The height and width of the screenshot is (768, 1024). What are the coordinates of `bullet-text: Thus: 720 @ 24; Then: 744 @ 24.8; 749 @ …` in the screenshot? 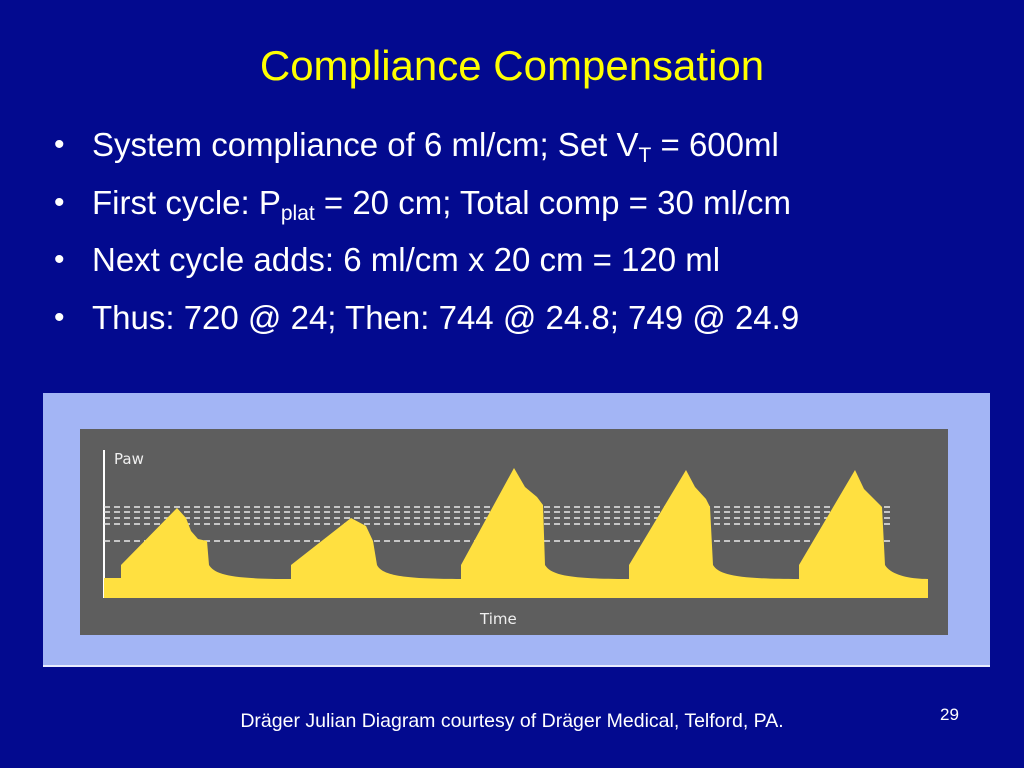 It's located at (446, 317).